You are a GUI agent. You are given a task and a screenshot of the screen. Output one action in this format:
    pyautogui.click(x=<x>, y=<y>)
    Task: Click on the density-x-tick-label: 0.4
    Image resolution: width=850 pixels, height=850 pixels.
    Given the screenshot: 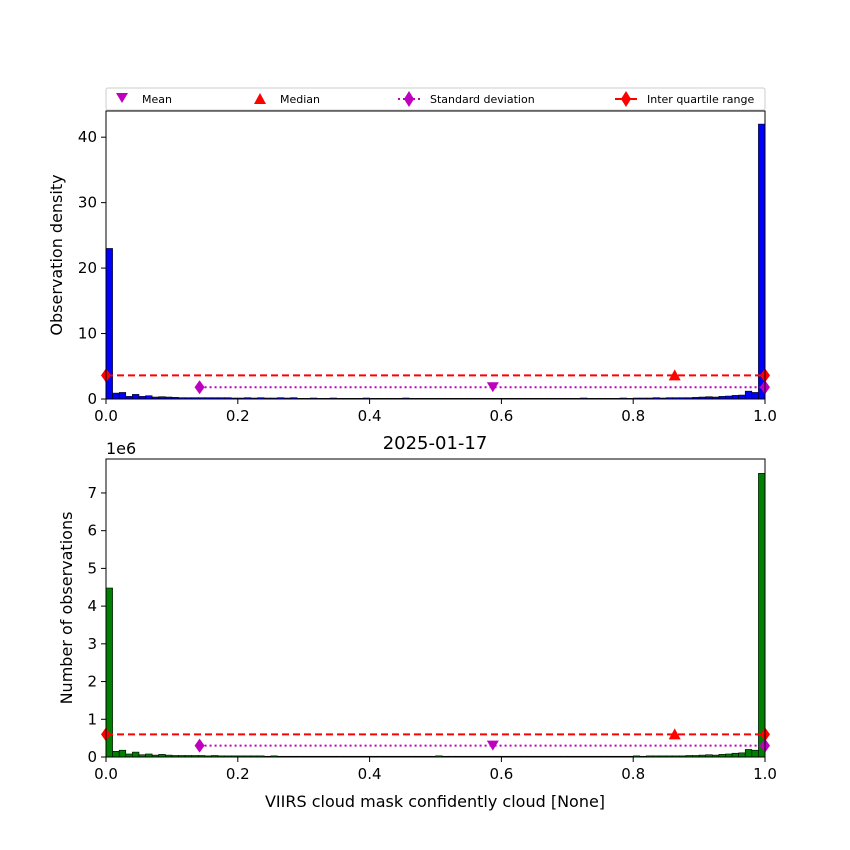 What is the action you would take?
    pyautogui.click(x=370, y=416)
    